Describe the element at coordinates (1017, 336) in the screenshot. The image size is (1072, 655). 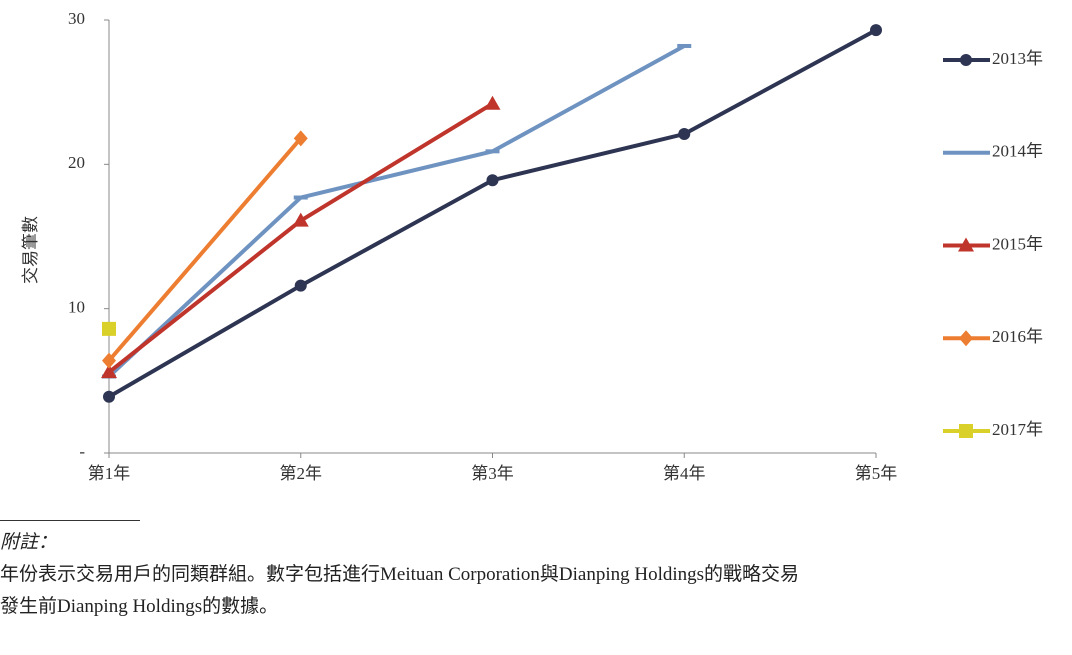
I see `legend-label: 2016年` at that location.